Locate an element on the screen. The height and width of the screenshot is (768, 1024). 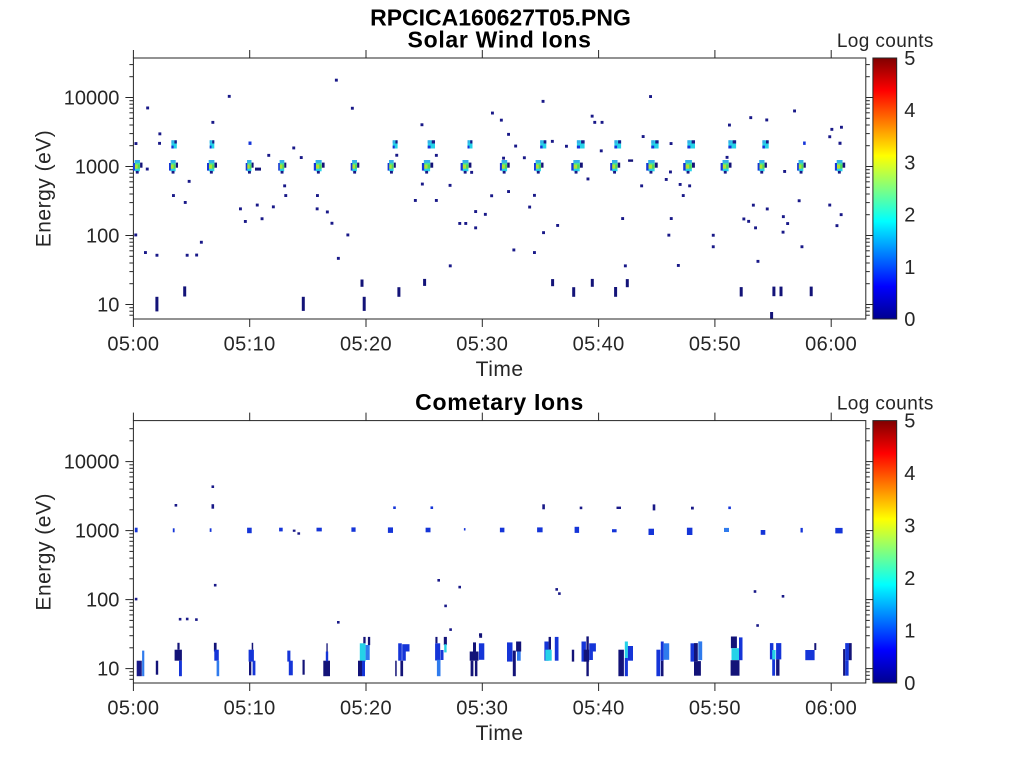
svg-text: Solar Wind Ions is located at coordinates (500, 40).